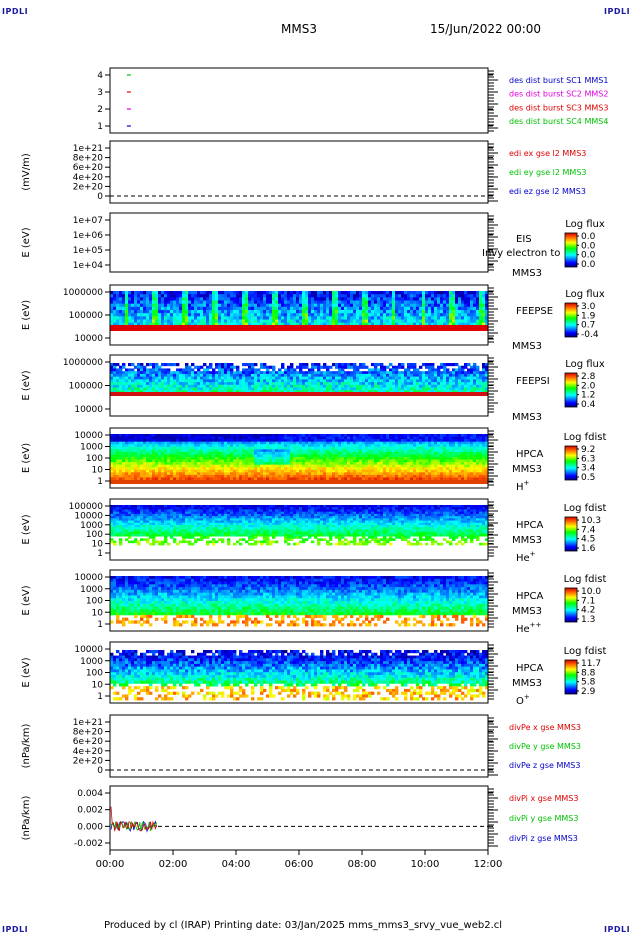 The width and height of the screenshot is (630, 934). Describe the element at coordinates (530, 525) in the screenshot. I see `panel7-instrument: HPCA` at that location.